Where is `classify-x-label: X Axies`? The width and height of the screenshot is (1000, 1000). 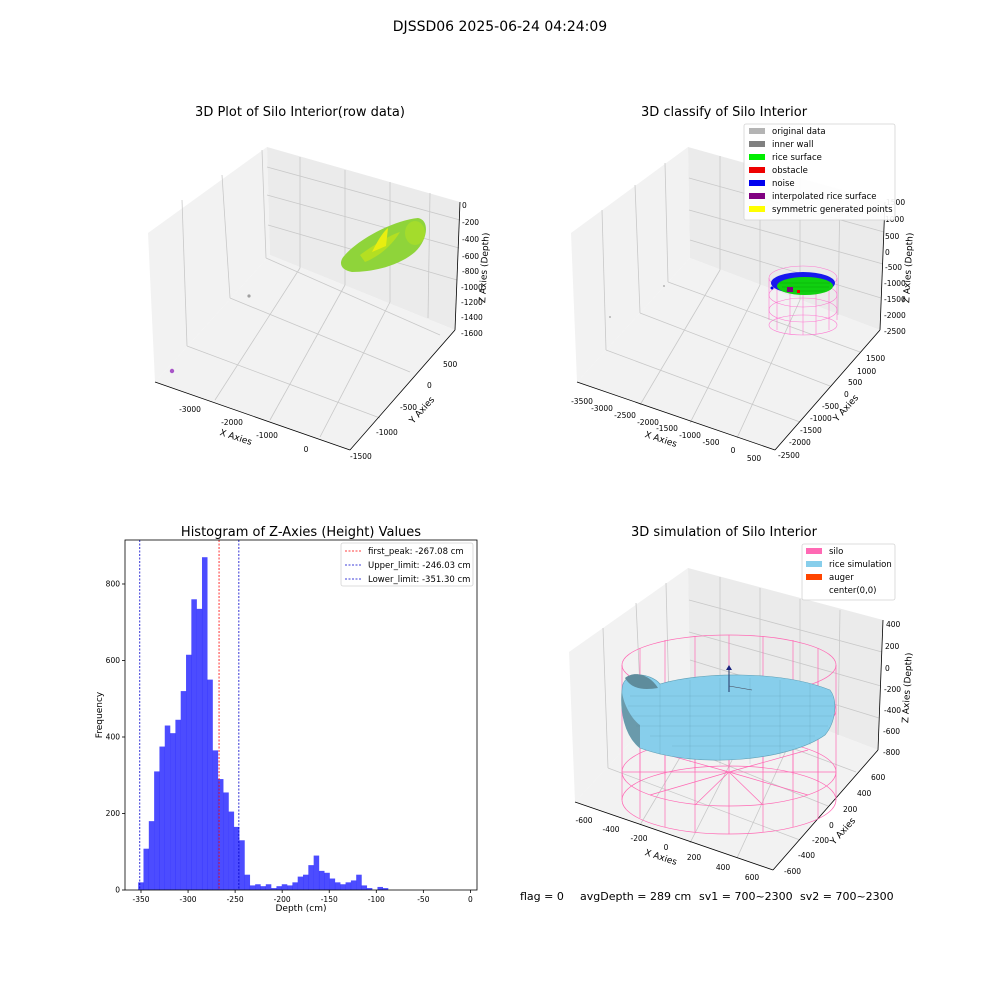 classify-x-label: X Axies is located at coordinates (660, 440).